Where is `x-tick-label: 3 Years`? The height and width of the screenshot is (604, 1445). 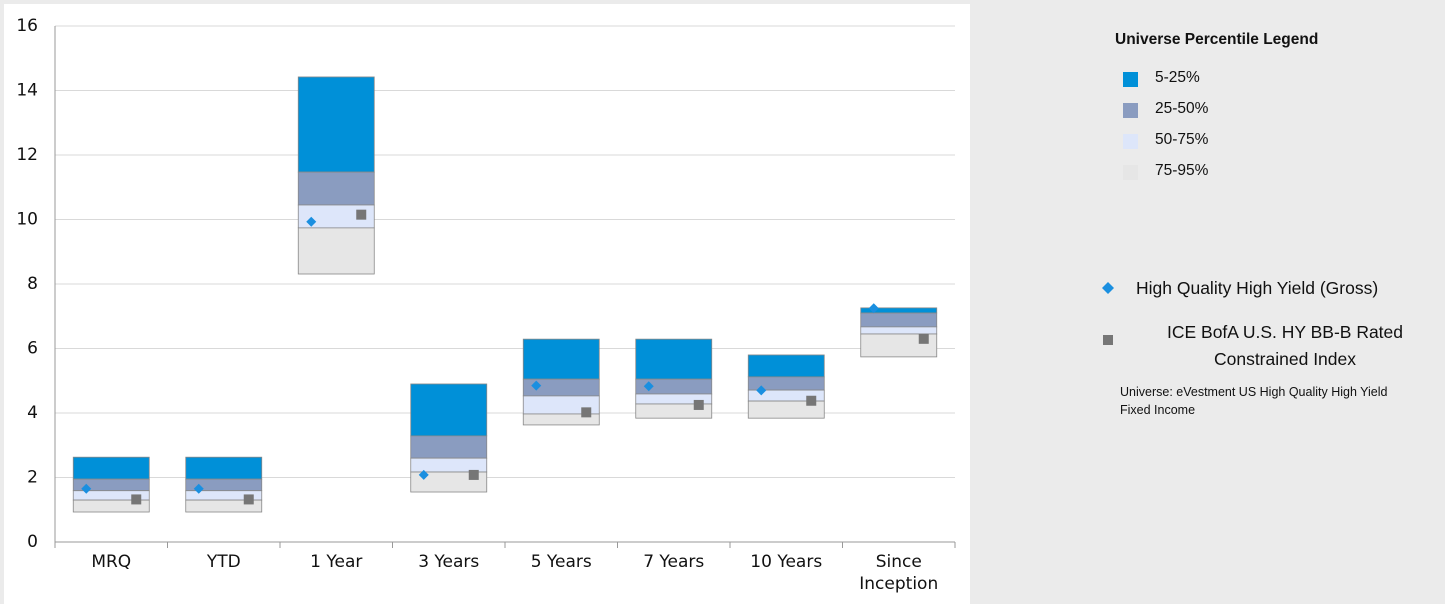 x-tick-label: 3 Years is located at coordinates (449, 562).